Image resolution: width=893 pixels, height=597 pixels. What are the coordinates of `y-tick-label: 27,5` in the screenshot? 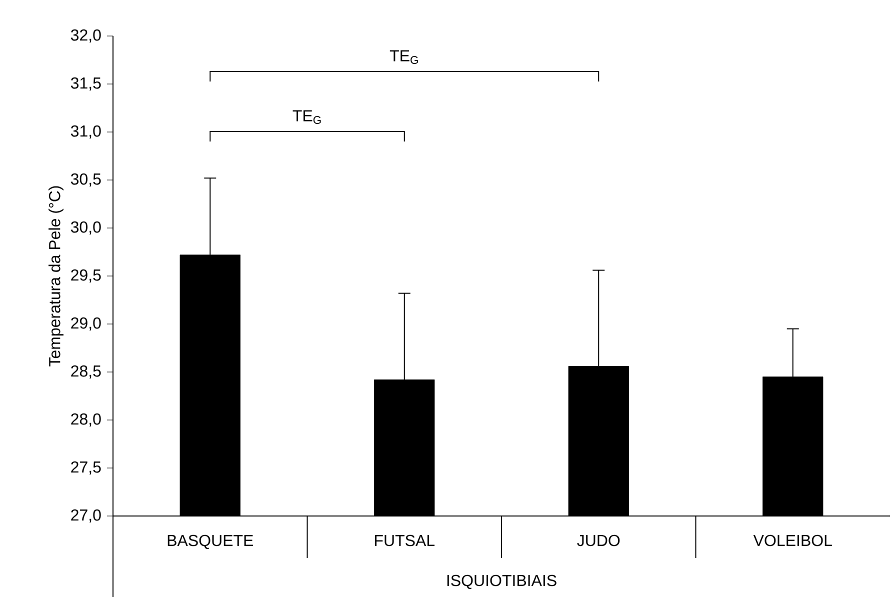 It's located at (86, 468).